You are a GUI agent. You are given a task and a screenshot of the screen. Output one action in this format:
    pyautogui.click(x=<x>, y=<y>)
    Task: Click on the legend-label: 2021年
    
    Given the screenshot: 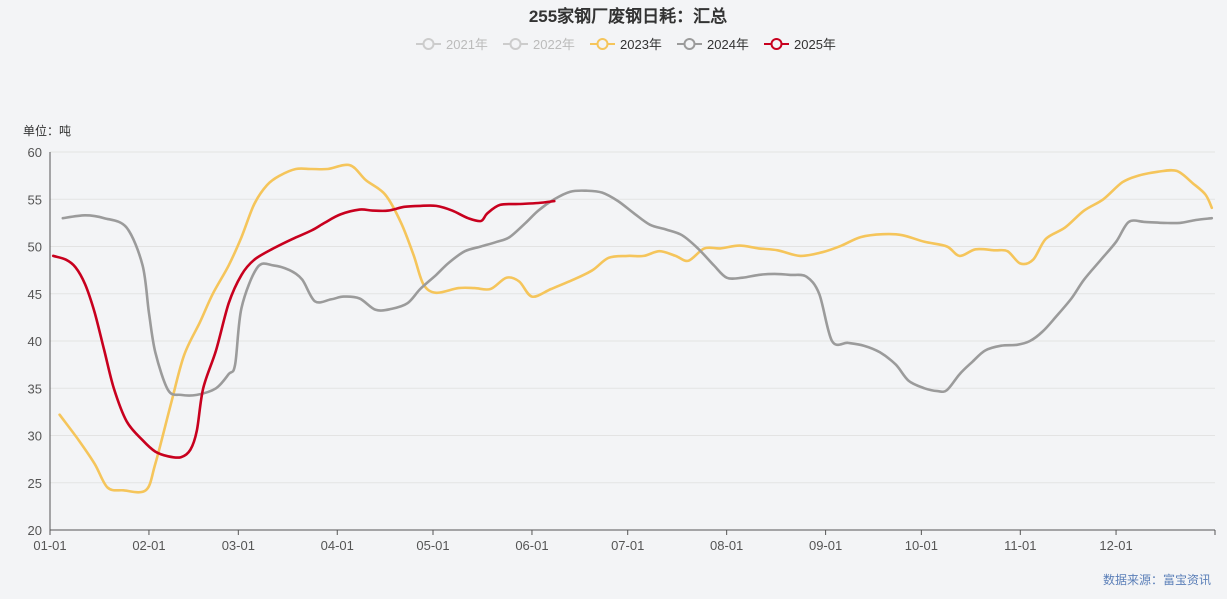 What is the action you would take?
    pyautogui.click(x=467, y=44)
    